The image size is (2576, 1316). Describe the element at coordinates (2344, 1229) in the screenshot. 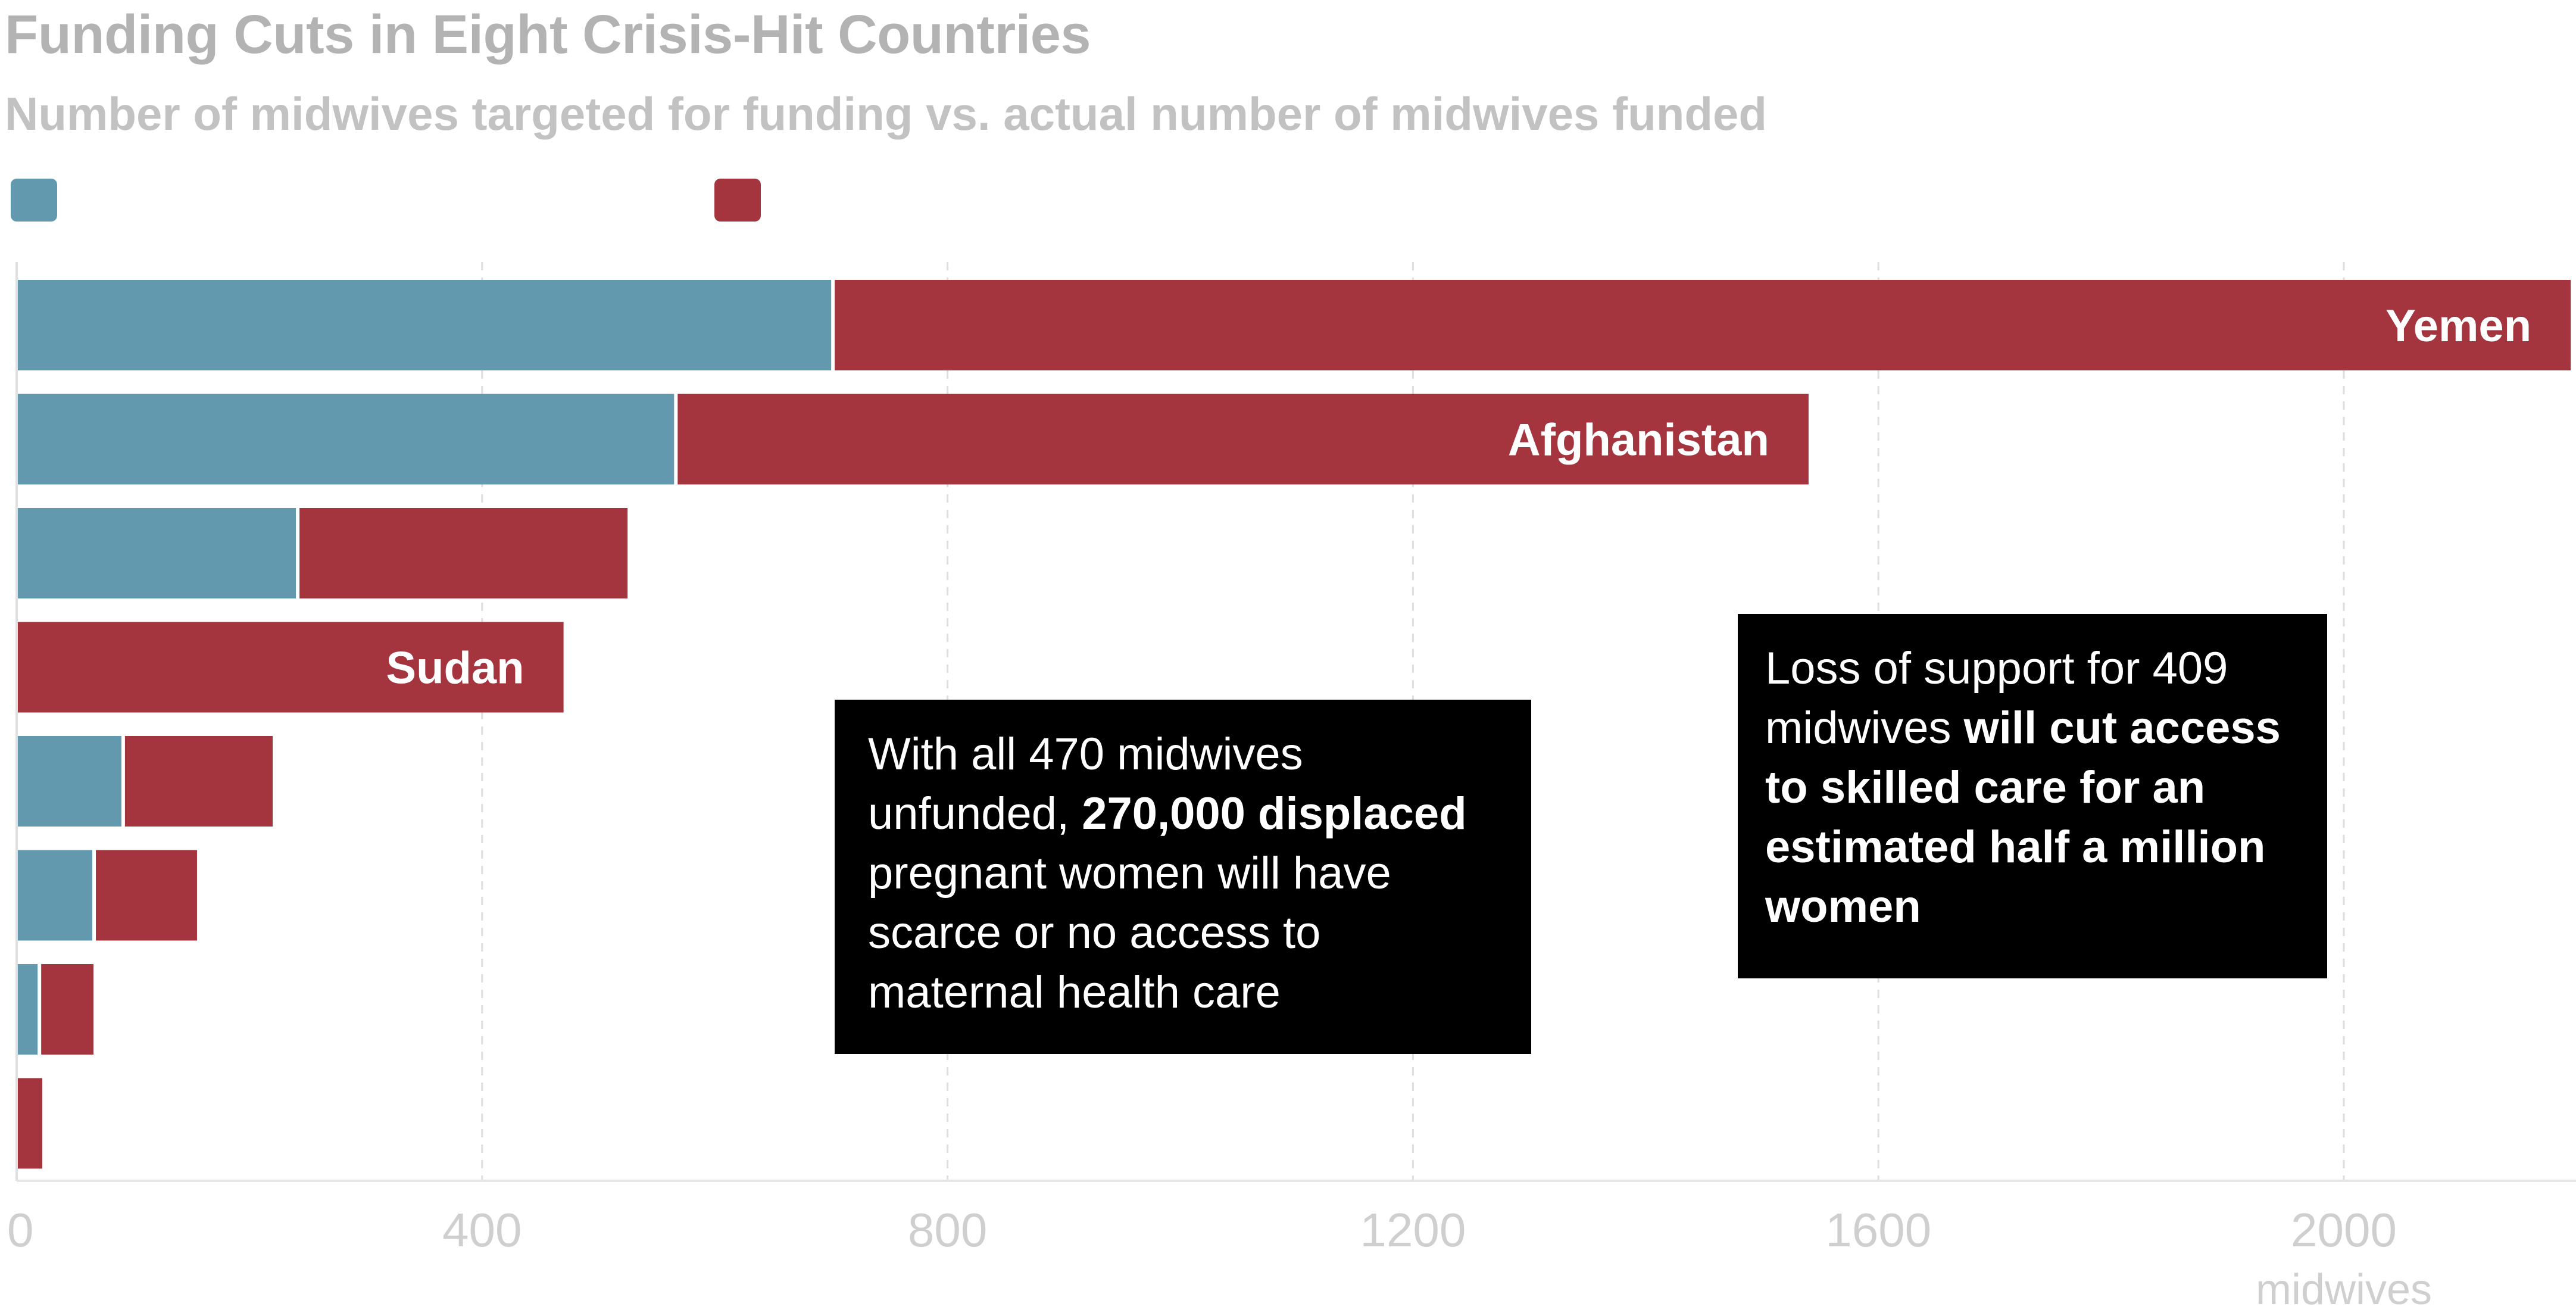

I see `x-tick-label: 2000` at that location.